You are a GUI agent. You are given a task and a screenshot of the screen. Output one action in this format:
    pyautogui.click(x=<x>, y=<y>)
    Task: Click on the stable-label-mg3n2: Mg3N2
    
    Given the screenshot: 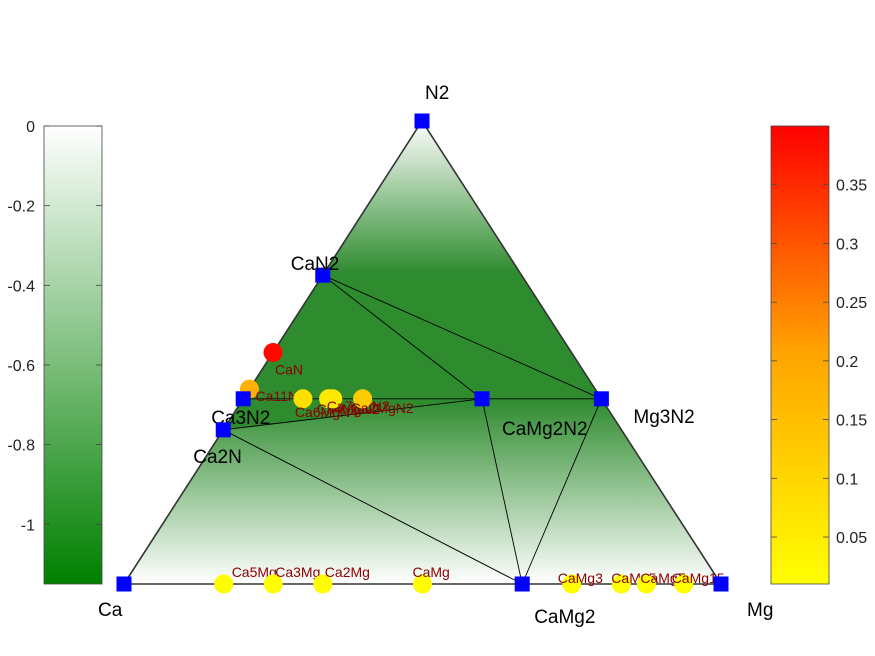 What is the action you would take?
    pyautogui.click(x=663, y=417)
    